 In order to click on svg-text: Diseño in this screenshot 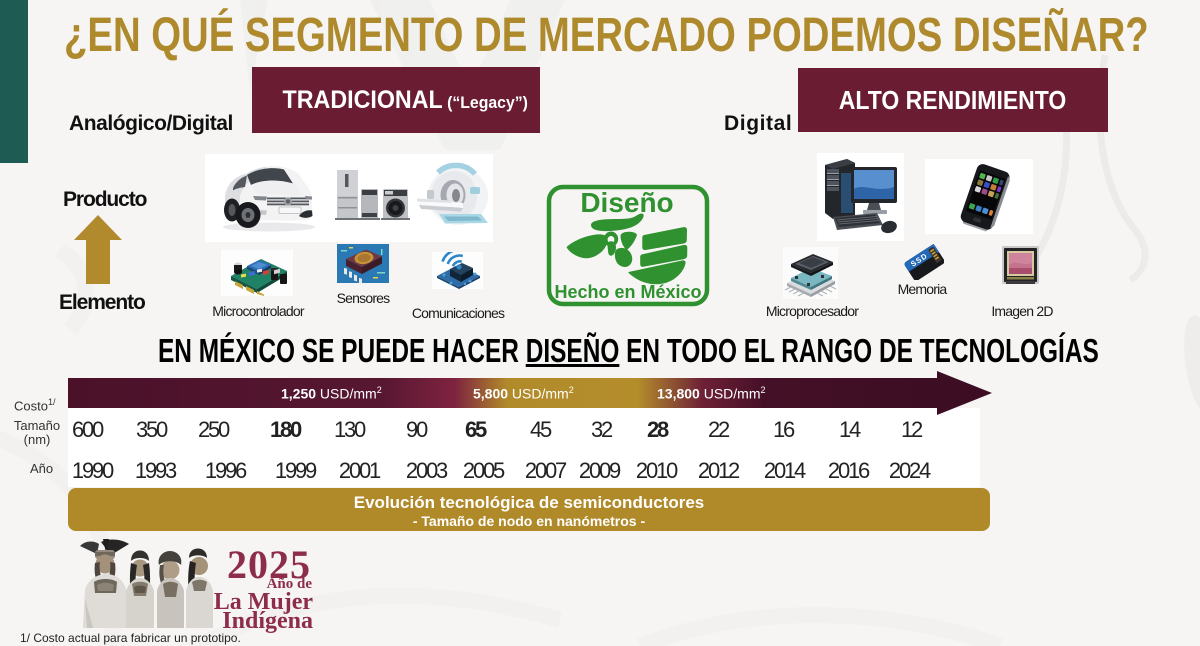, I will do `click(626, 202)`.